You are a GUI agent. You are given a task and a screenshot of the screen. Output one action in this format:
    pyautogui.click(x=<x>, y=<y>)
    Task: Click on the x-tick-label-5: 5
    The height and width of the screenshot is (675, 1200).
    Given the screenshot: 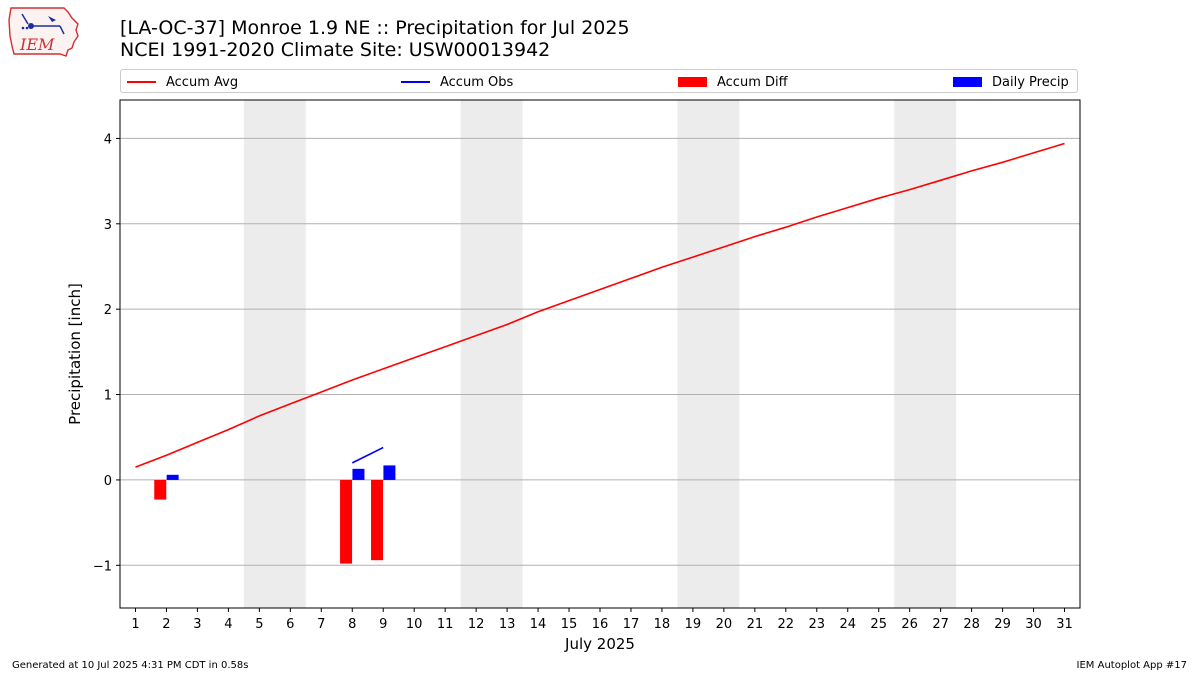 What is the action you would take?
    pyautogui.click(x=259, y=624)
    